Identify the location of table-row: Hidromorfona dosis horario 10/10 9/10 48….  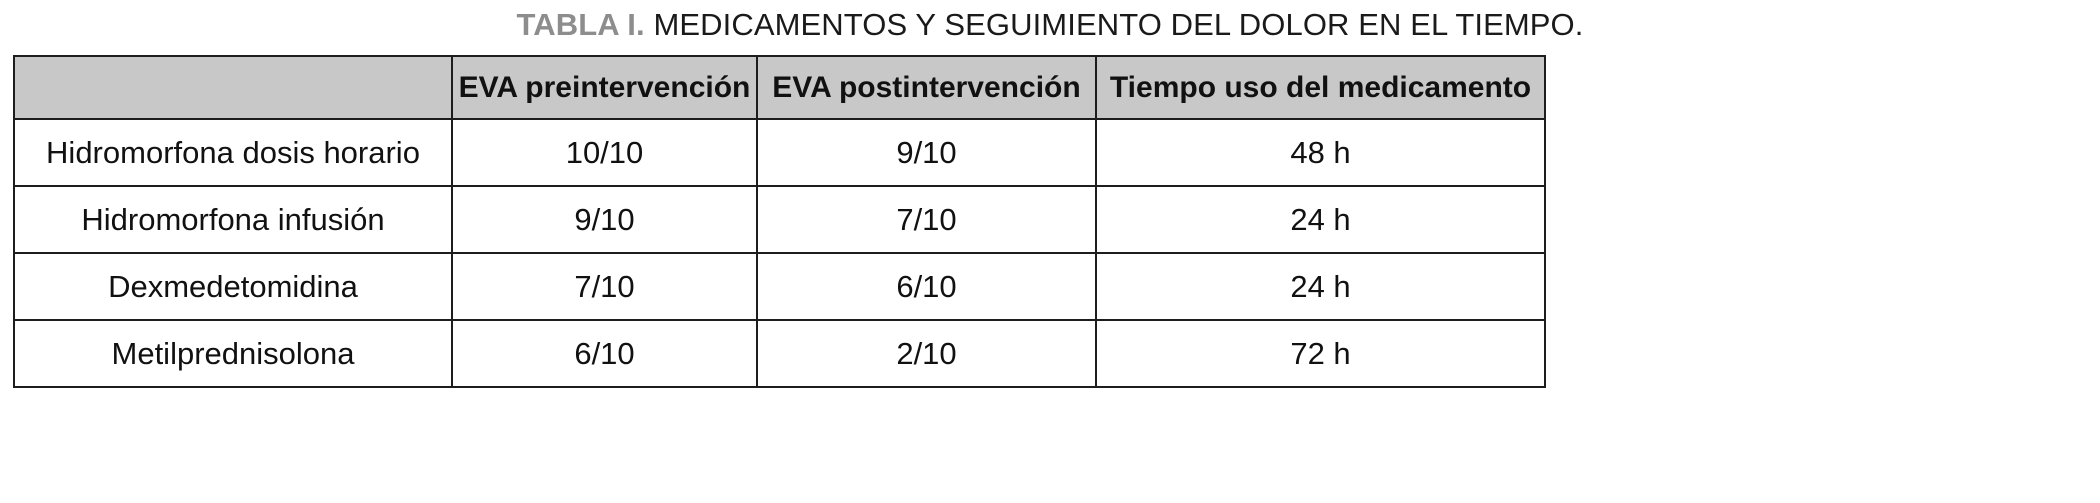
(779, 152).